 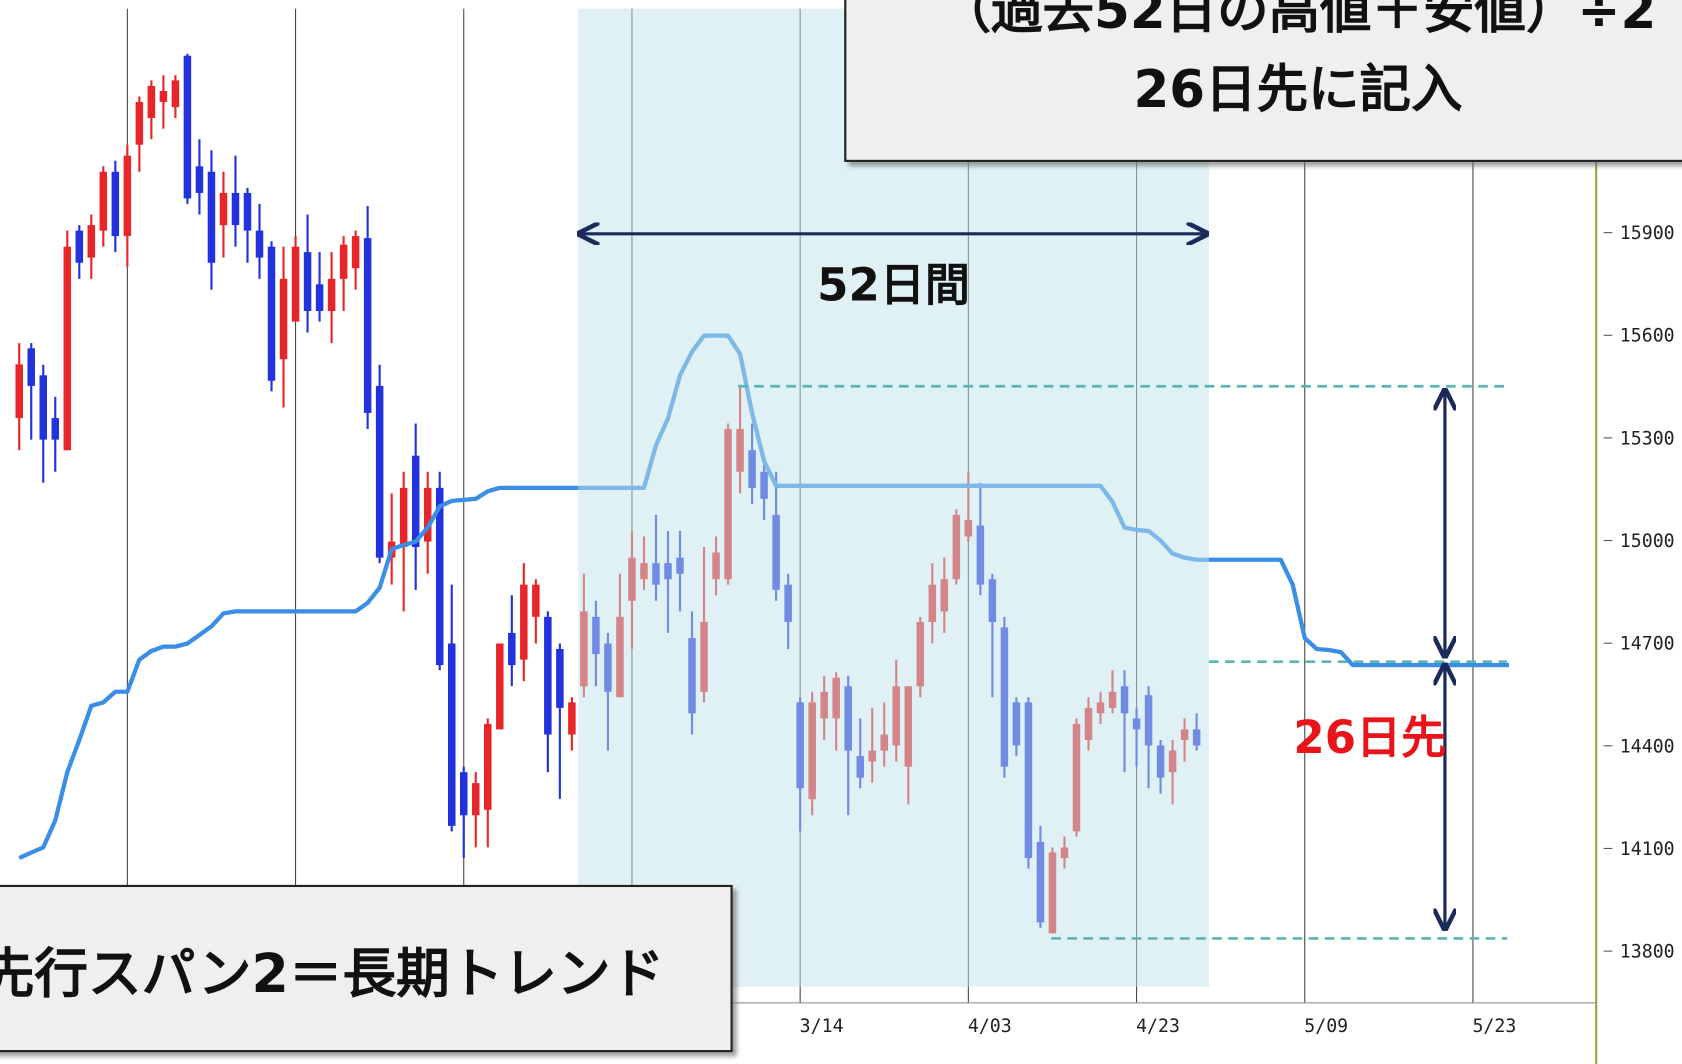 What do you see at coordinates (1158, 1026) in the screenshot?
I see `x-tick-label: 4/23` at bounding box center [1158, 1026].